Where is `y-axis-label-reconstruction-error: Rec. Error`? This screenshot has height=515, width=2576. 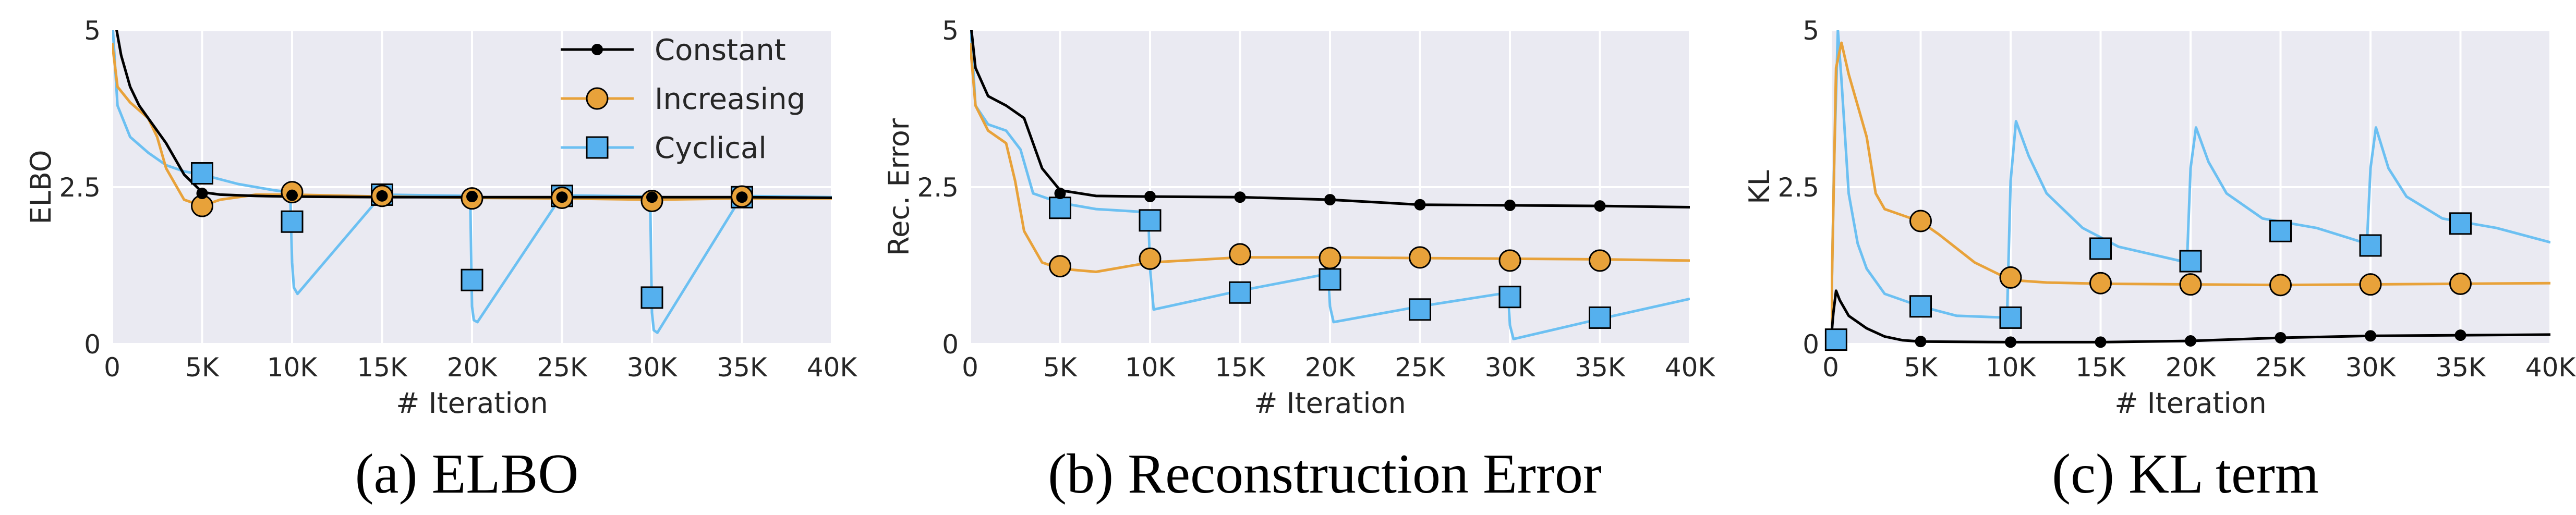
y-axis-label-reconstruction-error: Rec. Error is located at coordinates (898, 187).